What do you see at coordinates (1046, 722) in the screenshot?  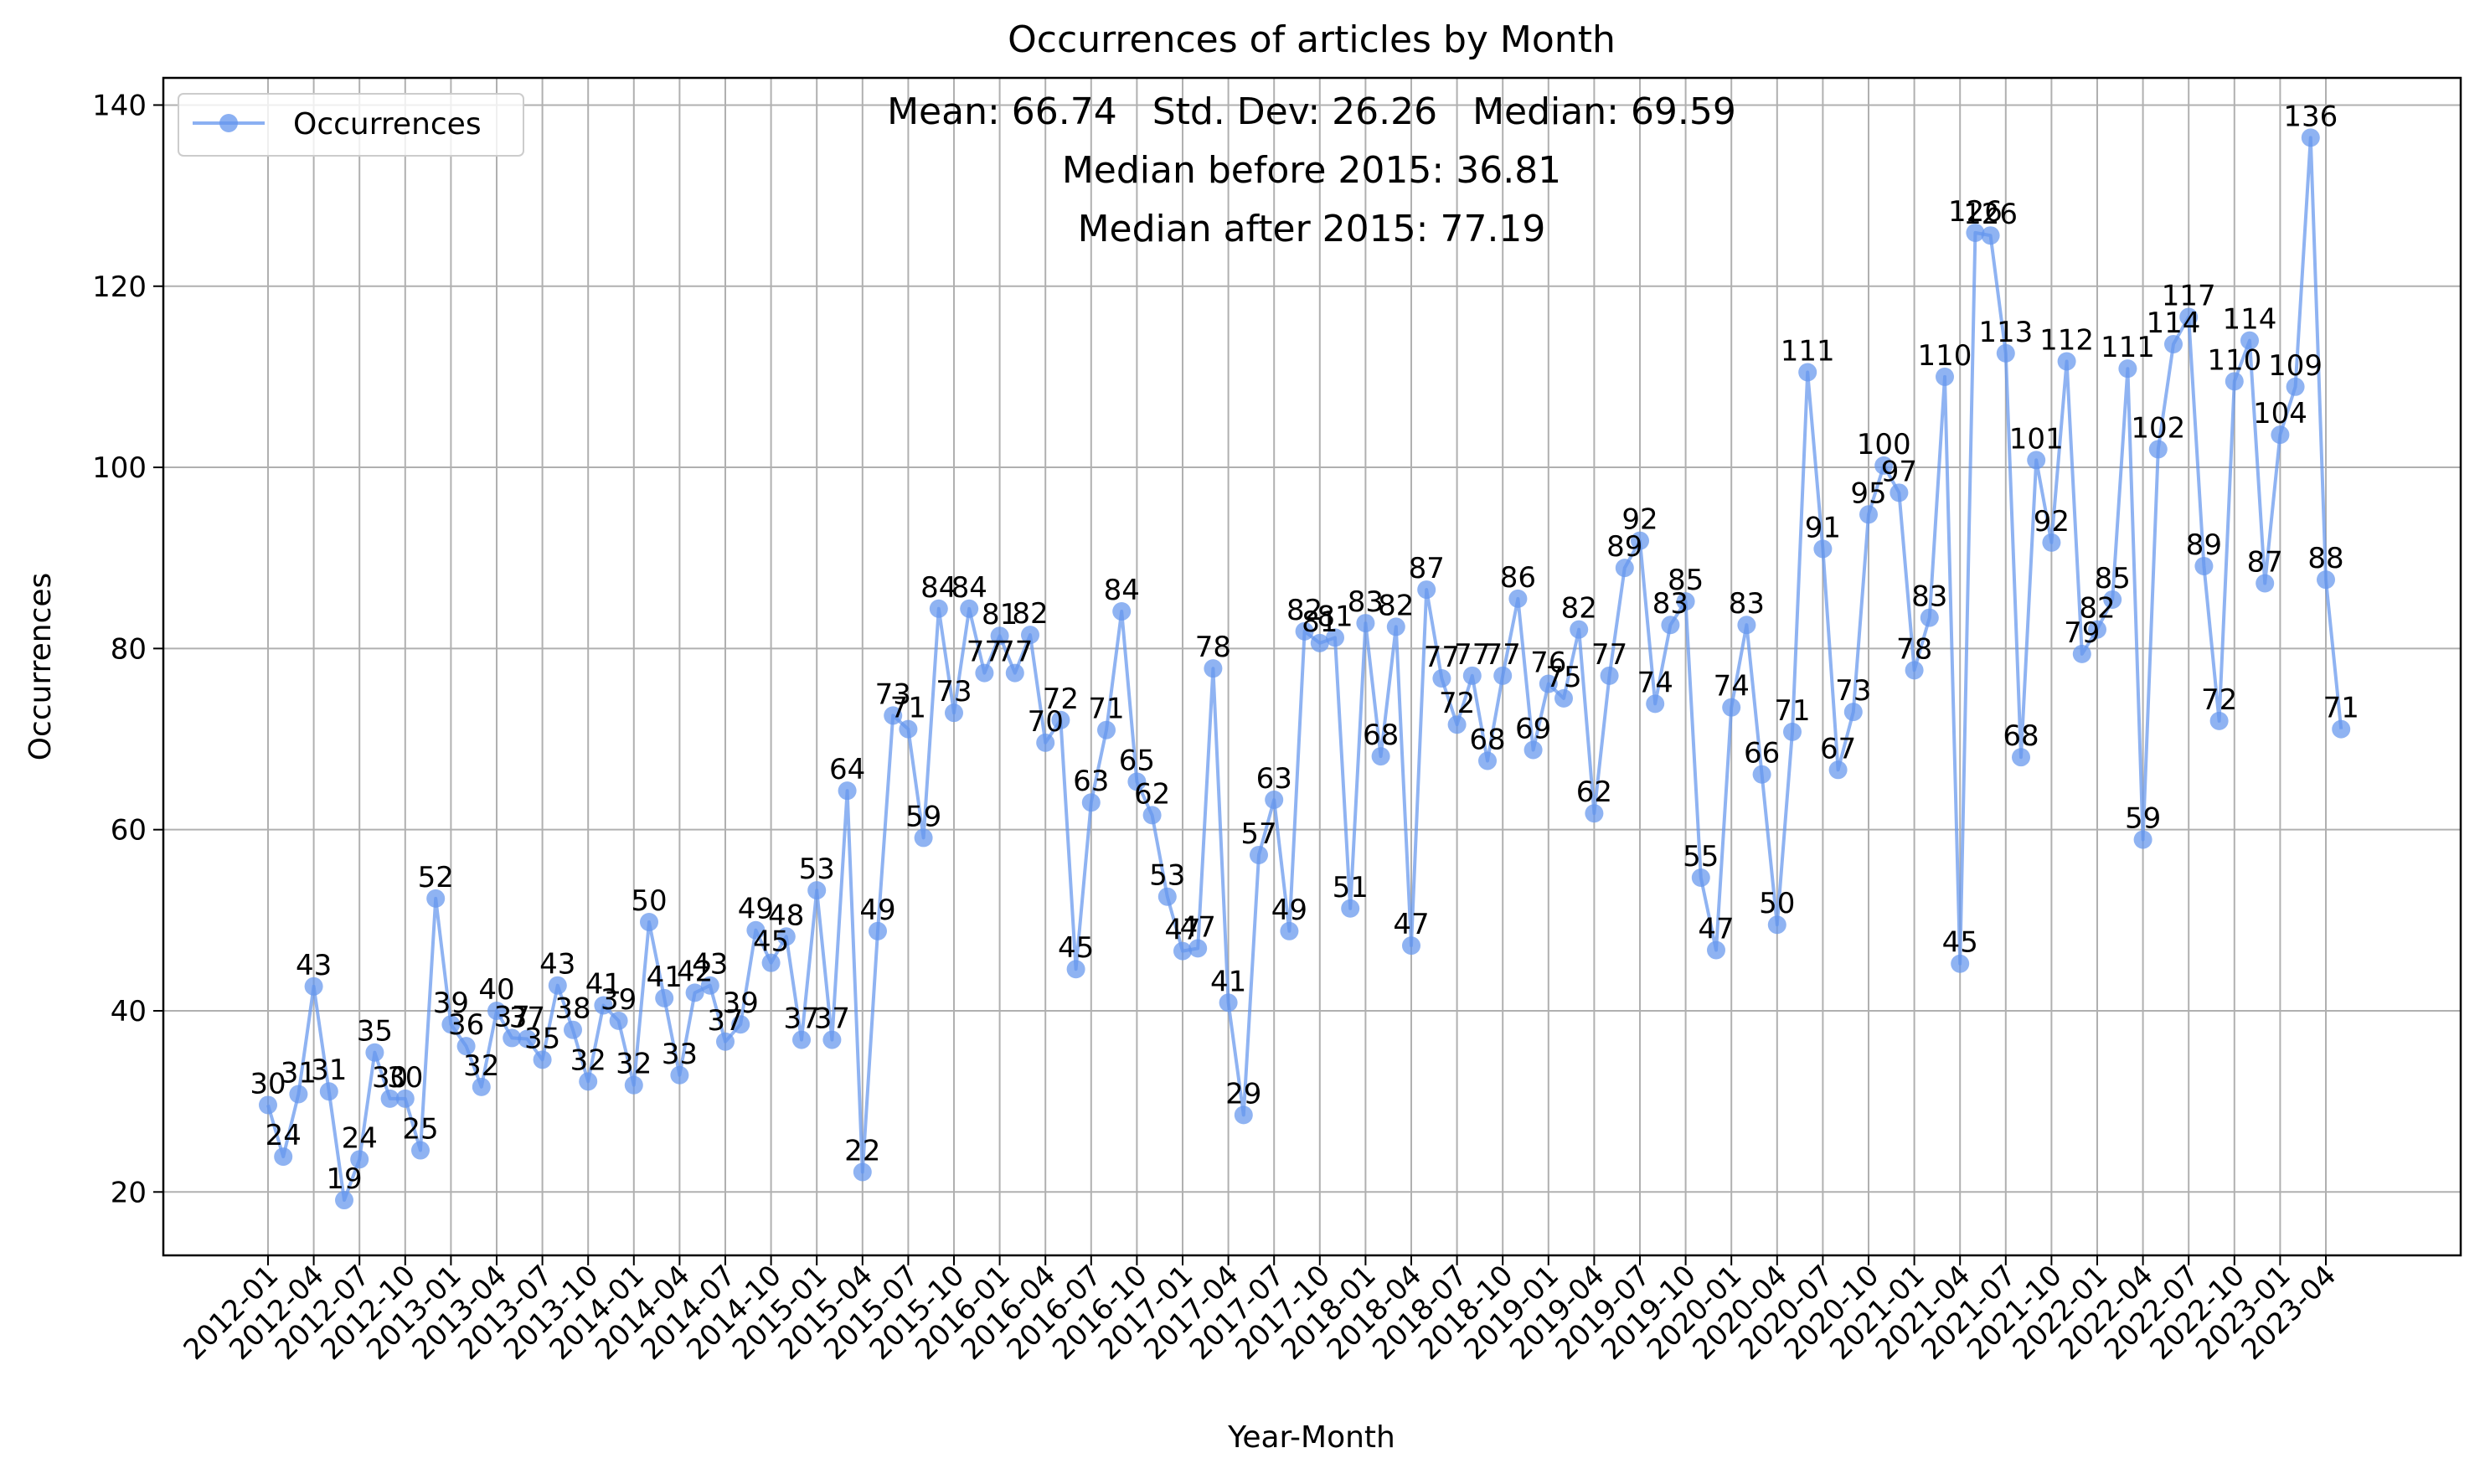 I see `data-label: 70` at bounding box center [1046, 722].